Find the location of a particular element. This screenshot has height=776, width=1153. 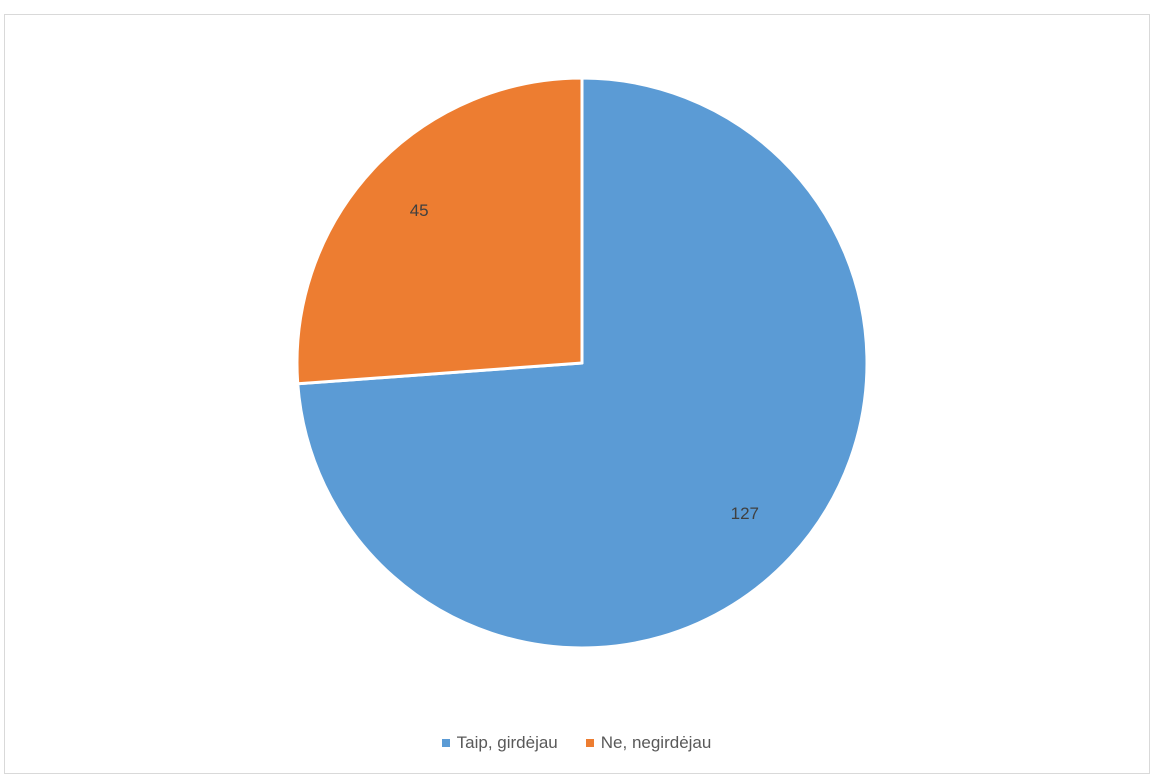

legend: Taip, girdėjau Ne, negirdėjau is located at coordinates (576, 743).